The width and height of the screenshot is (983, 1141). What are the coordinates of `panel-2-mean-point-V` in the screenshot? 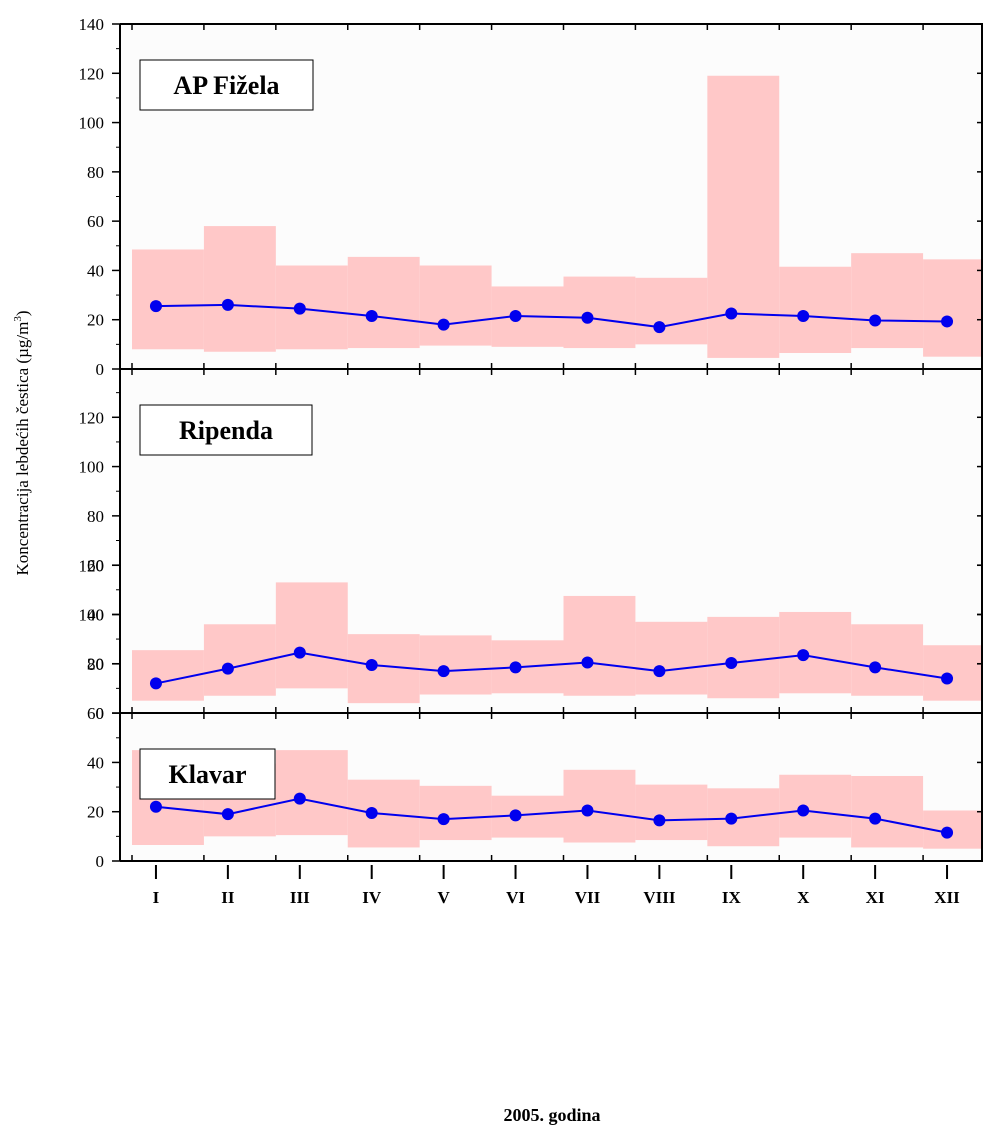 It's located at (443, 671).